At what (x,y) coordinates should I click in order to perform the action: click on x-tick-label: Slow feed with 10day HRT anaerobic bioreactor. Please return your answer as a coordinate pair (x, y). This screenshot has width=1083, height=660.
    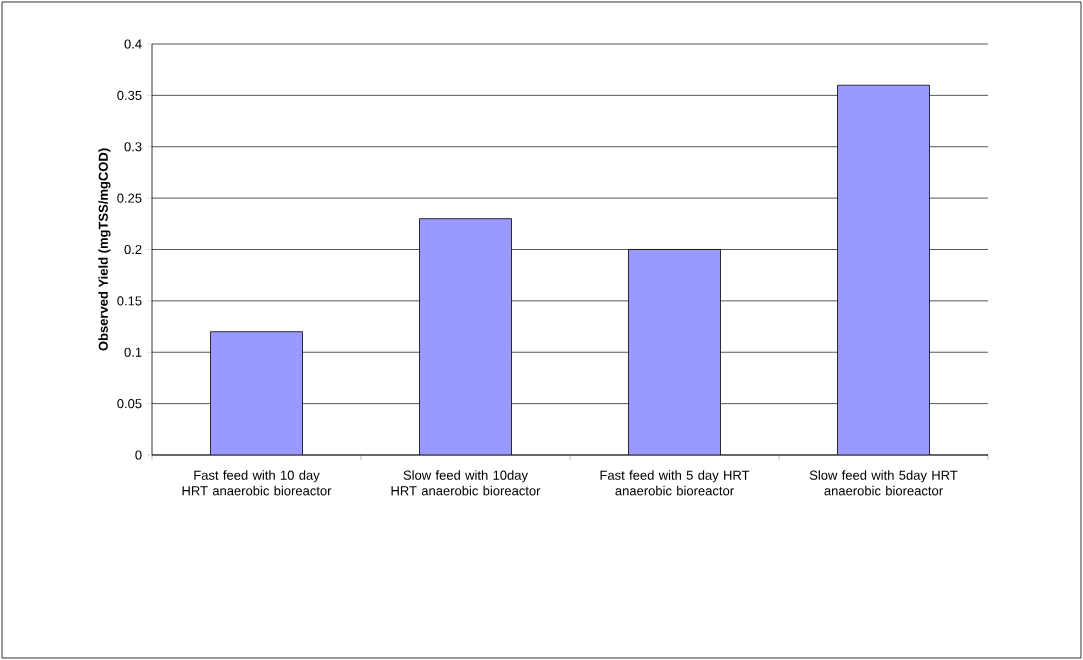
    Looking at the image, I should click on (466, 483).